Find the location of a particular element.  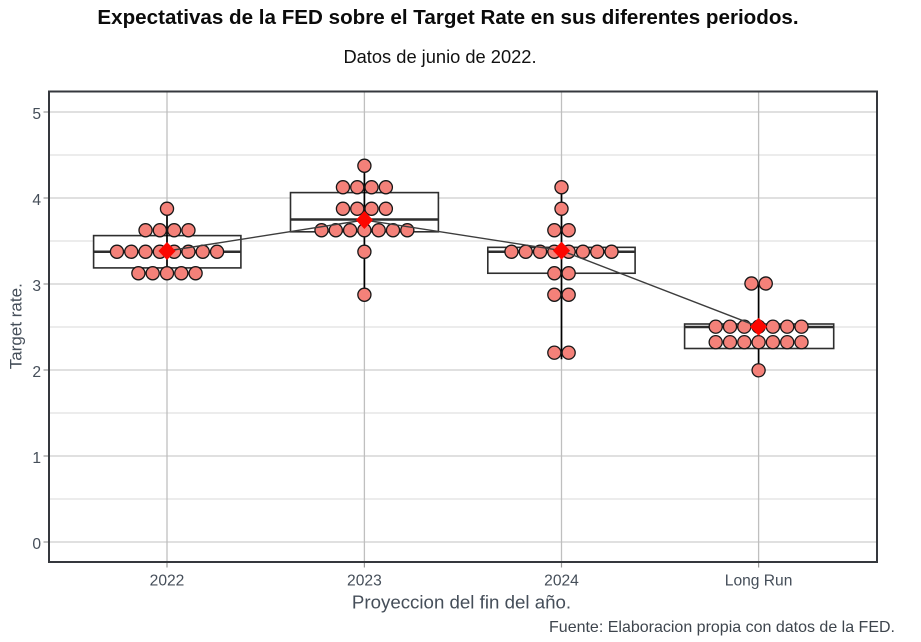

svg-text: 5 is located at coordinates (36, 114).